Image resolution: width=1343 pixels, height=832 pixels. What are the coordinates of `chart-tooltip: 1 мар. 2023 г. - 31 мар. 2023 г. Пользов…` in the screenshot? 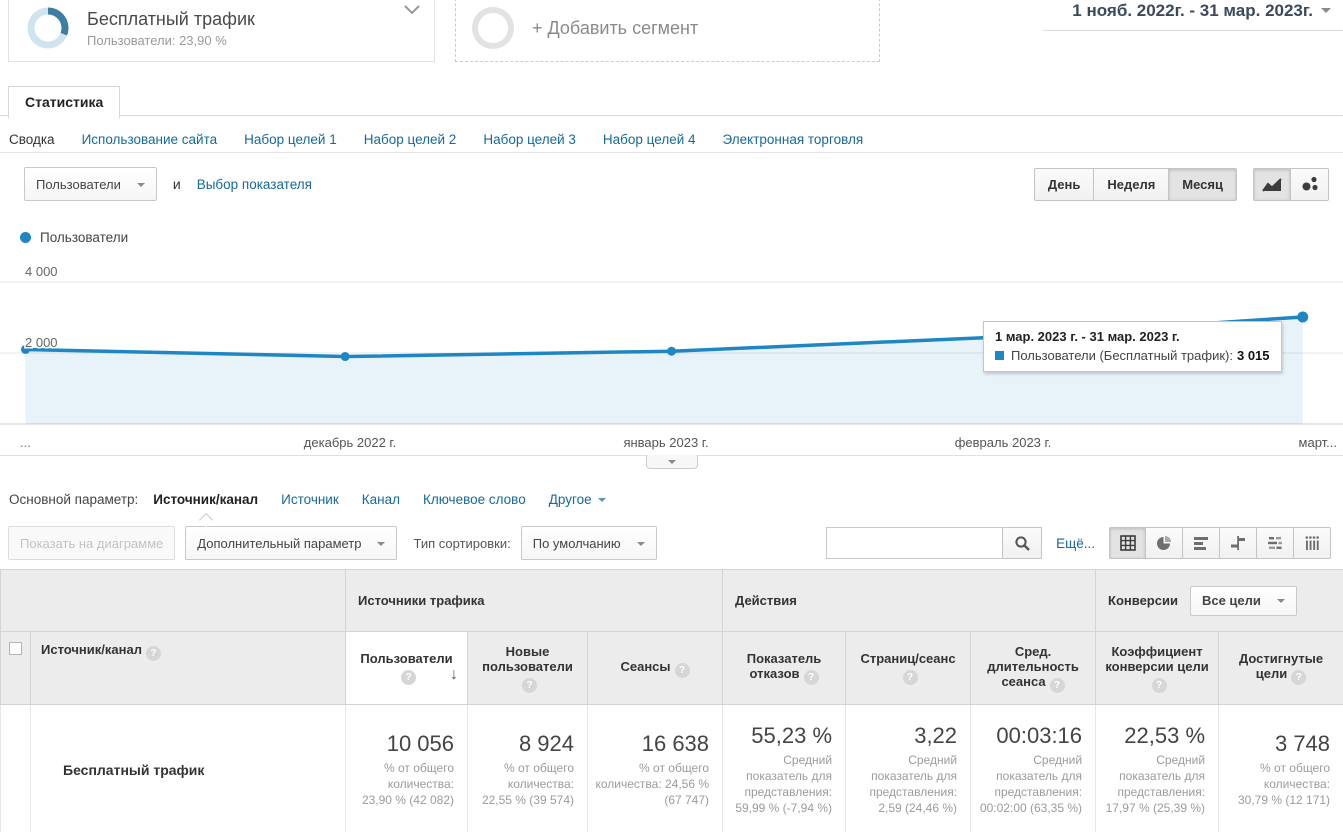 It's located at (1132, 346).